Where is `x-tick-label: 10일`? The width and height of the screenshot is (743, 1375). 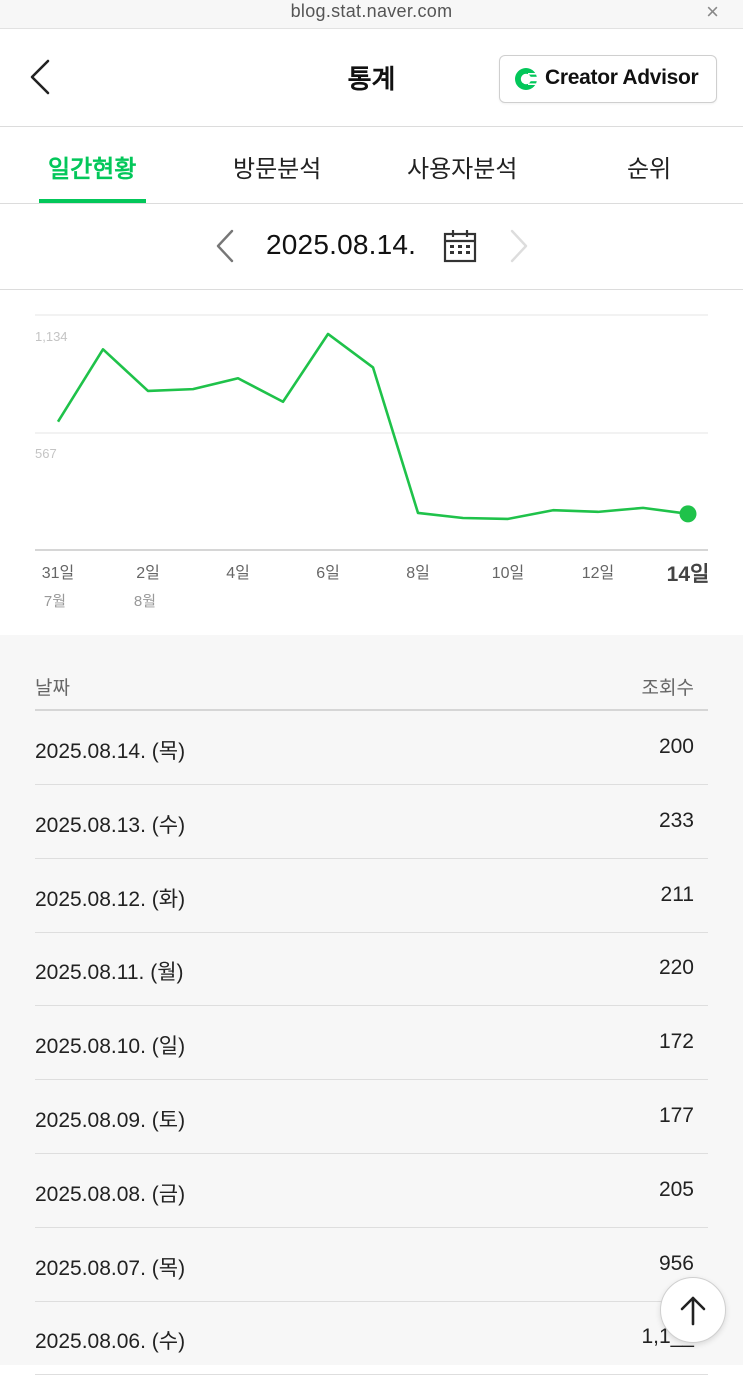
x-tick-label: 10일 is located at coordinates (508, 573).